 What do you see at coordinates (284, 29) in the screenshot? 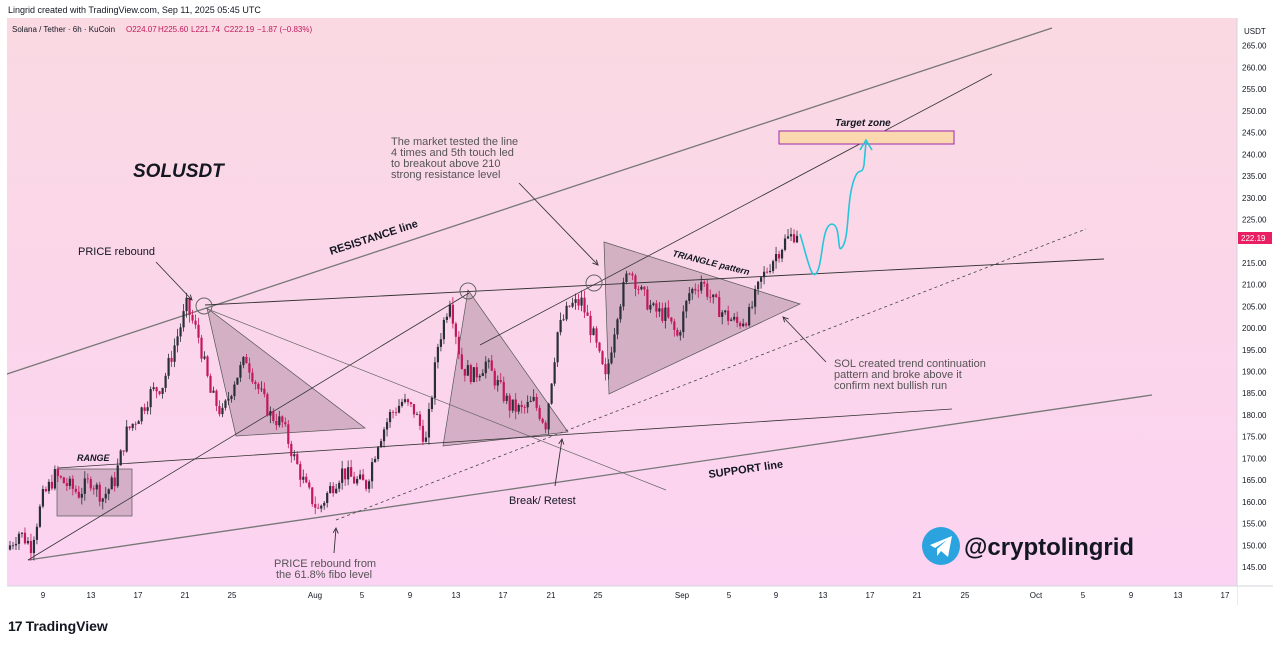
I see `legend-change: −1.87 (−0.83%)` at bounding box center [284, 29].